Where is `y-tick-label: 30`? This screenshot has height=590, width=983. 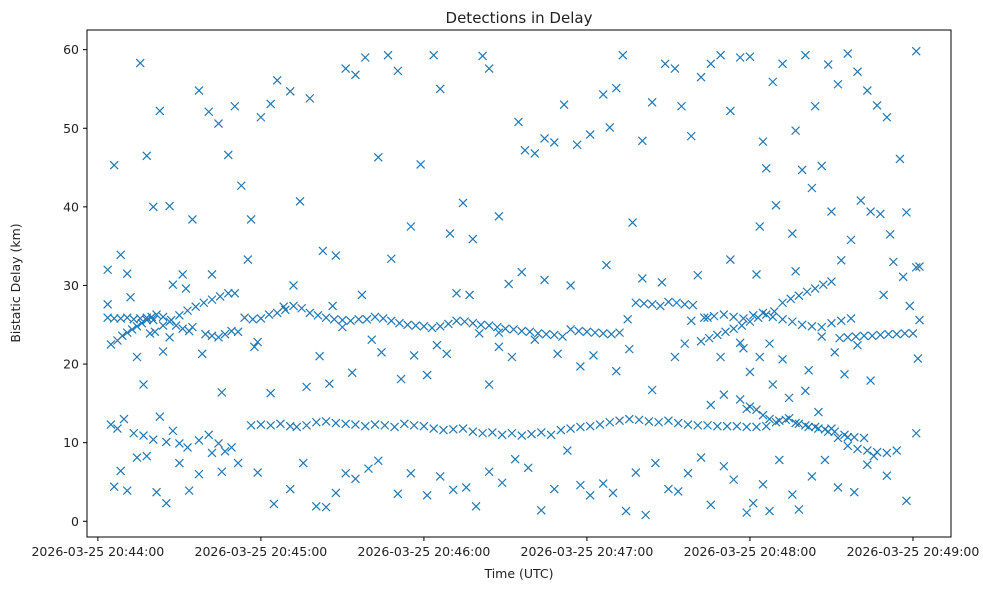
y-tick-label: 30 is located at coordinates (71, 285).